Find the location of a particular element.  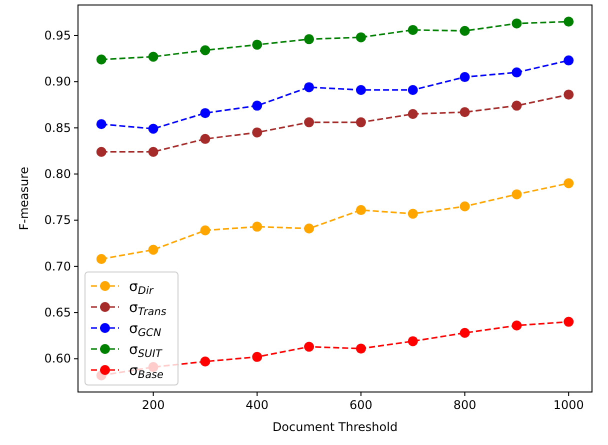

y-tick-label: 0.95 is located at coordinates (57, 35).